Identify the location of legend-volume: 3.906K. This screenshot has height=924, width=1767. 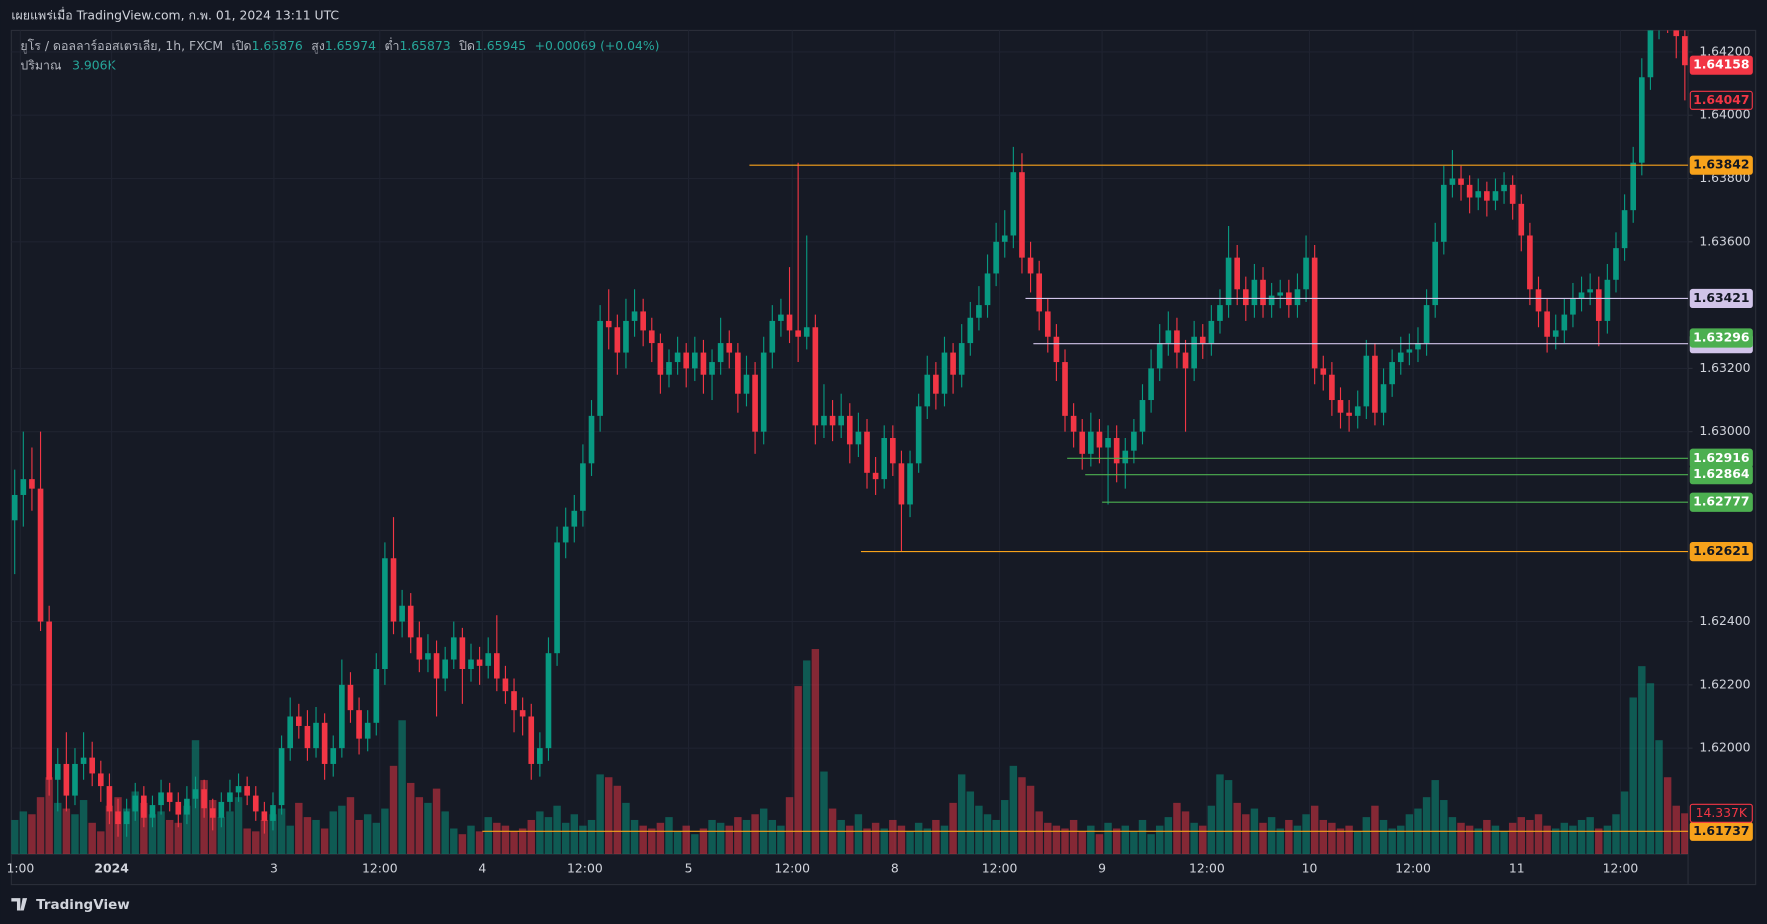
(94, 64).